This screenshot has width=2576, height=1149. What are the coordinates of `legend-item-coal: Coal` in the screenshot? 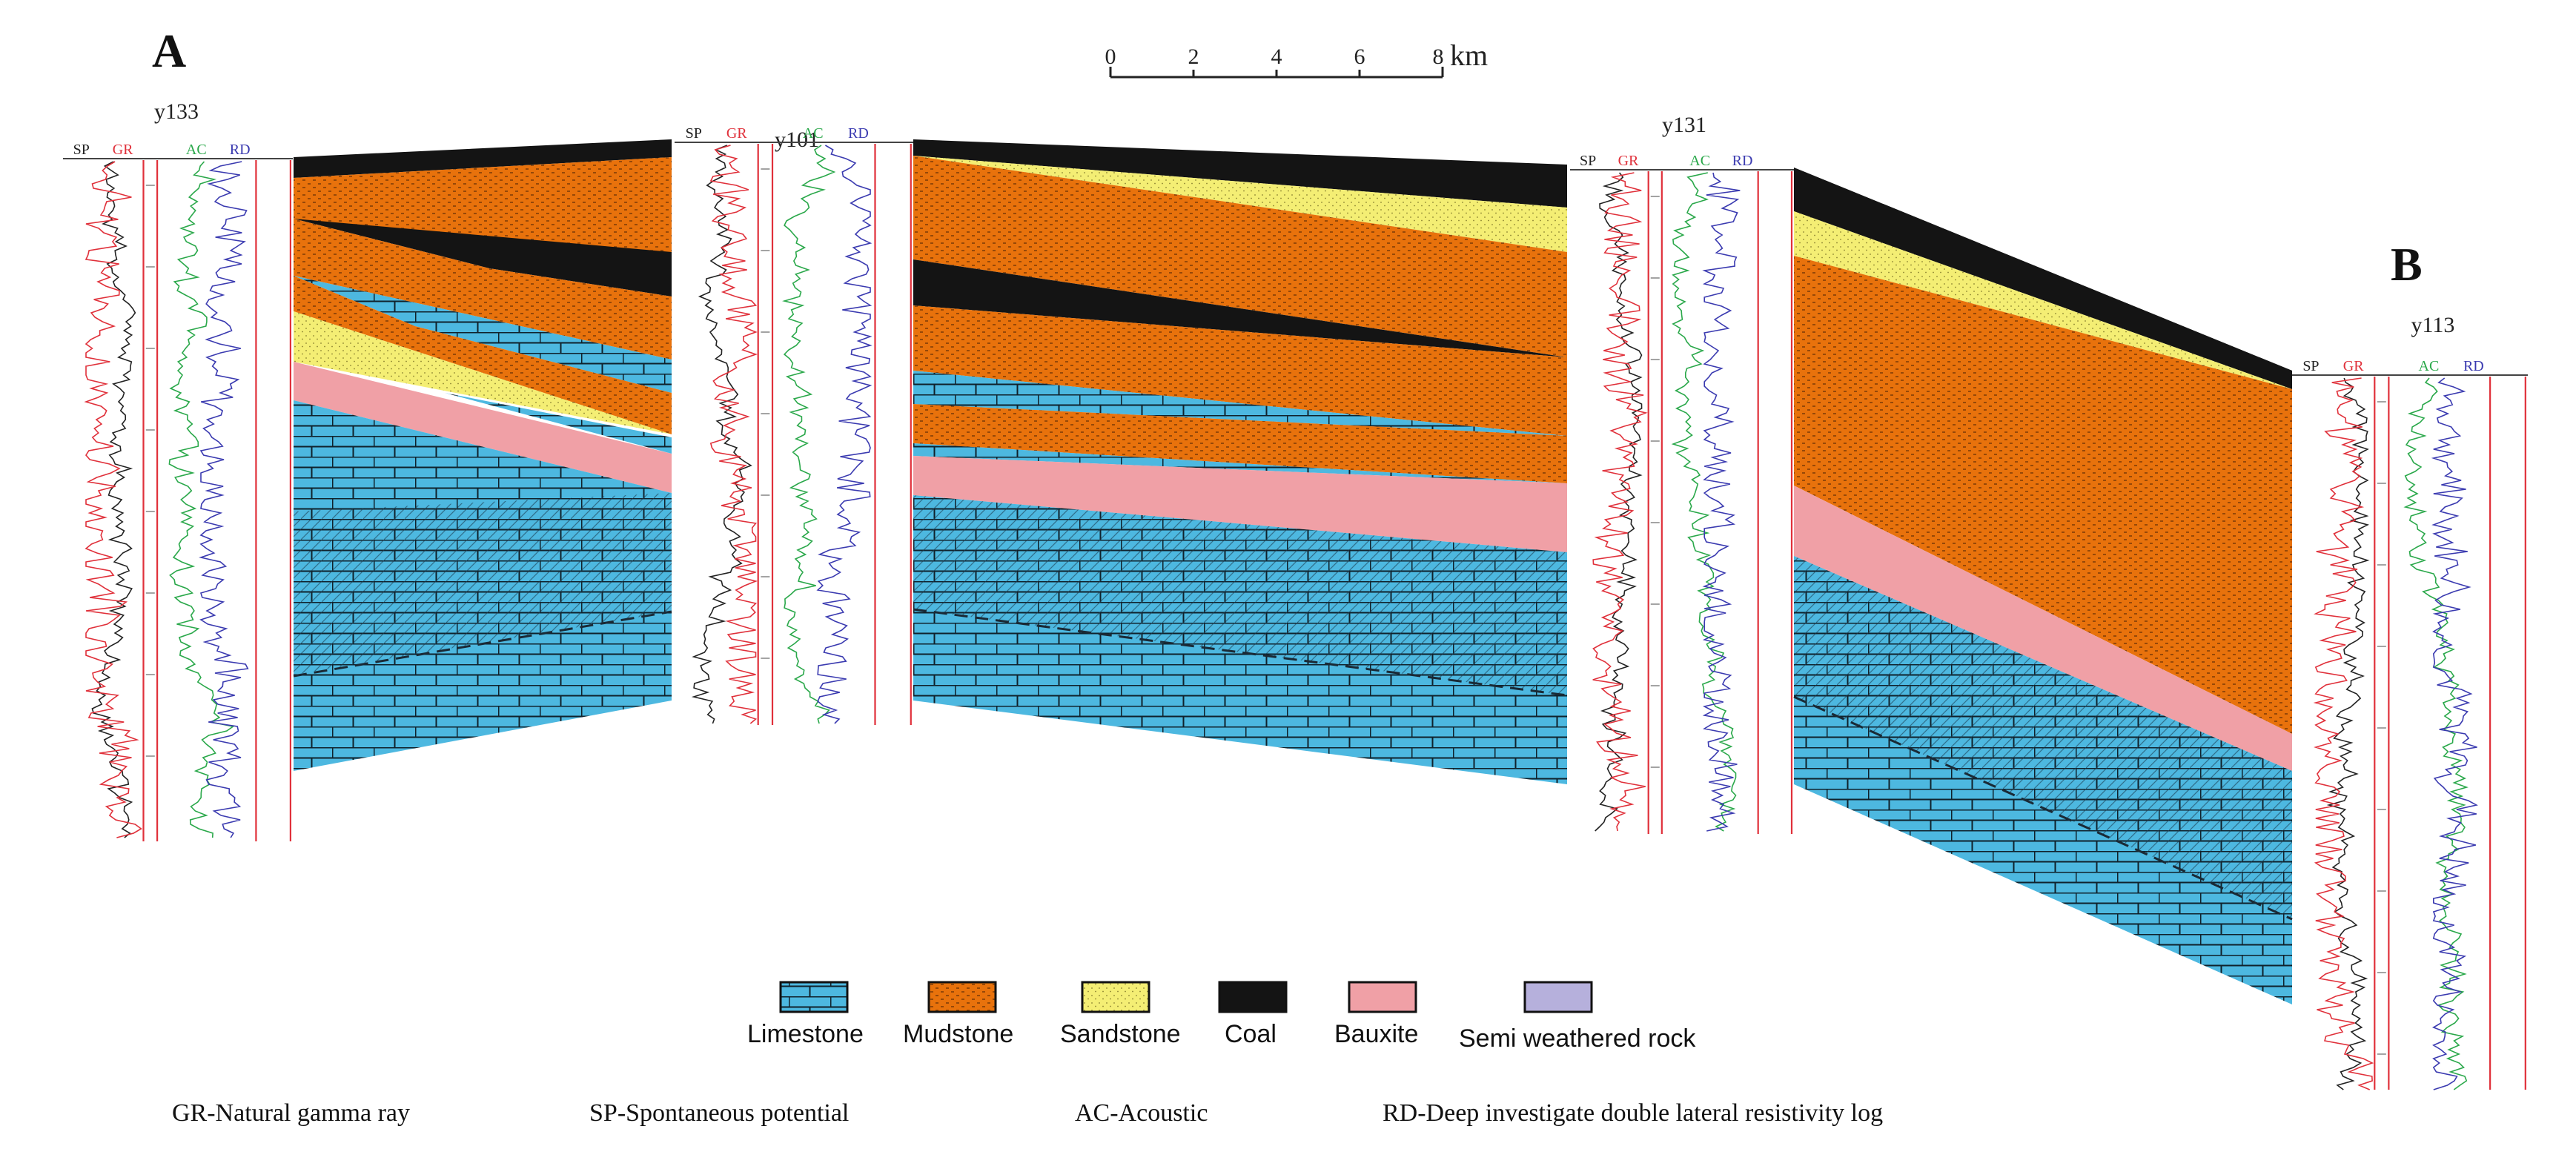 It's located at (1253, 1015).